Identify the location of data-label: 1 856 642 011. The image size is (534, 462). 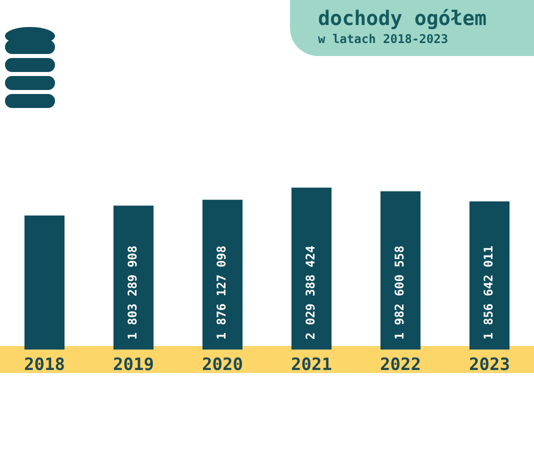
(489, 293).